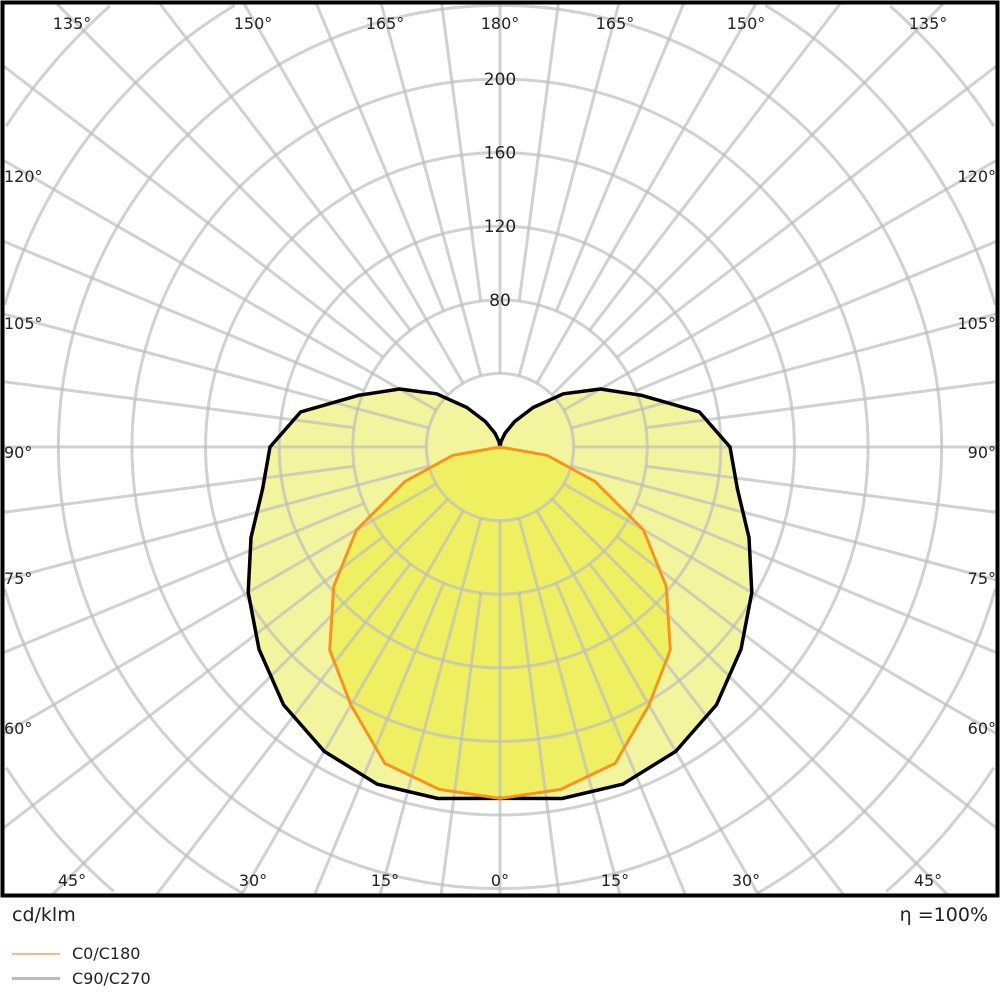 The width and height of the screenshot is (1000, 1000). What do you see at coordinates (36, 953) in the screenshot?
I see `legend-swatch-c0` at bounding box center [36, 953].